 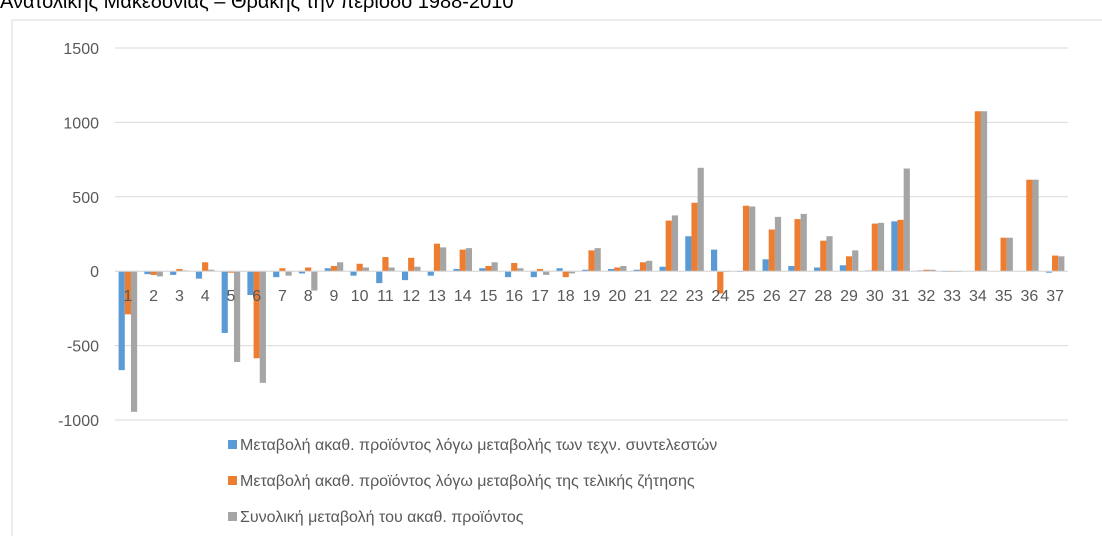 I want to click on x-tick-label: 11, so click(x=385, y=296).